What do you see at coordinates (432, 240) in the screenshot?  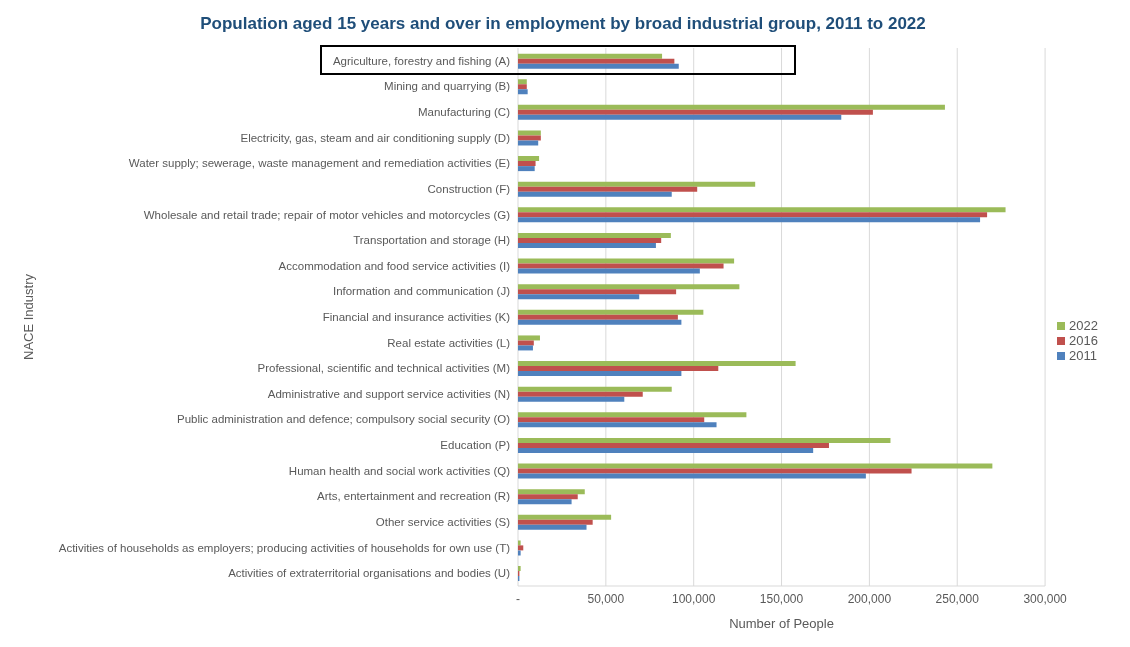 I see `y-tick-label: Transportation and storage (H)` at bounding box center [432, 240].